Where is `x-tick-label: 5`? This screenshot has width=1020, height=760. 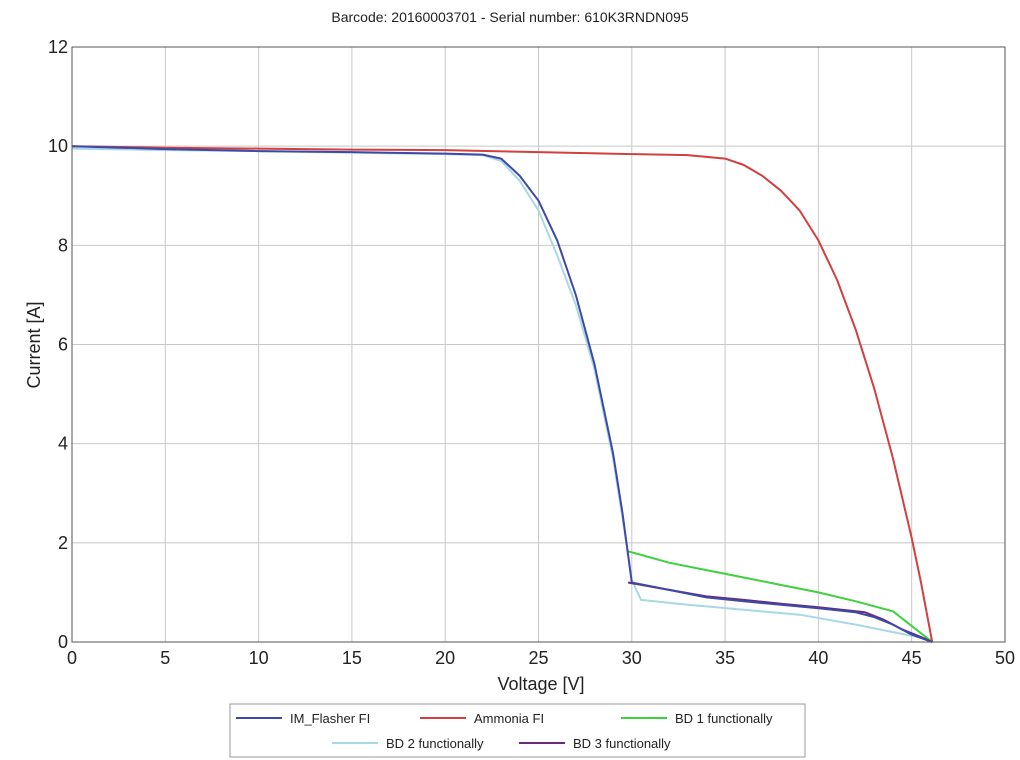
x-tick-label: 5 is located at coordinates (165, 658).